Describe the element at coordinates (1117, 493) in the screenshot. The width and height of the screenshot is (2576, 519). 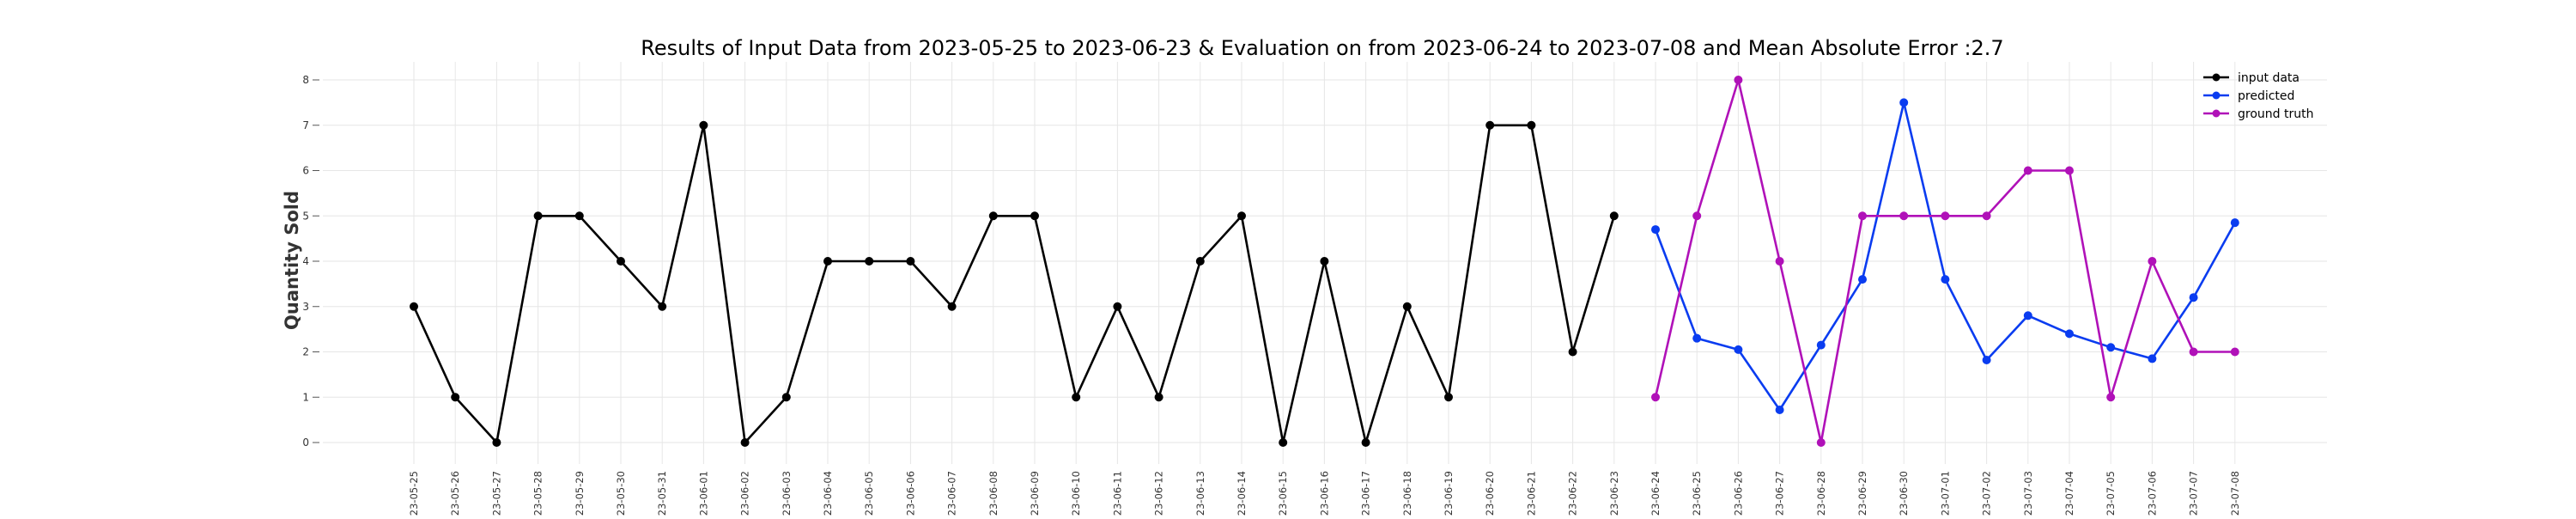
I see `x-tick-label: -23-06-11` at that location.